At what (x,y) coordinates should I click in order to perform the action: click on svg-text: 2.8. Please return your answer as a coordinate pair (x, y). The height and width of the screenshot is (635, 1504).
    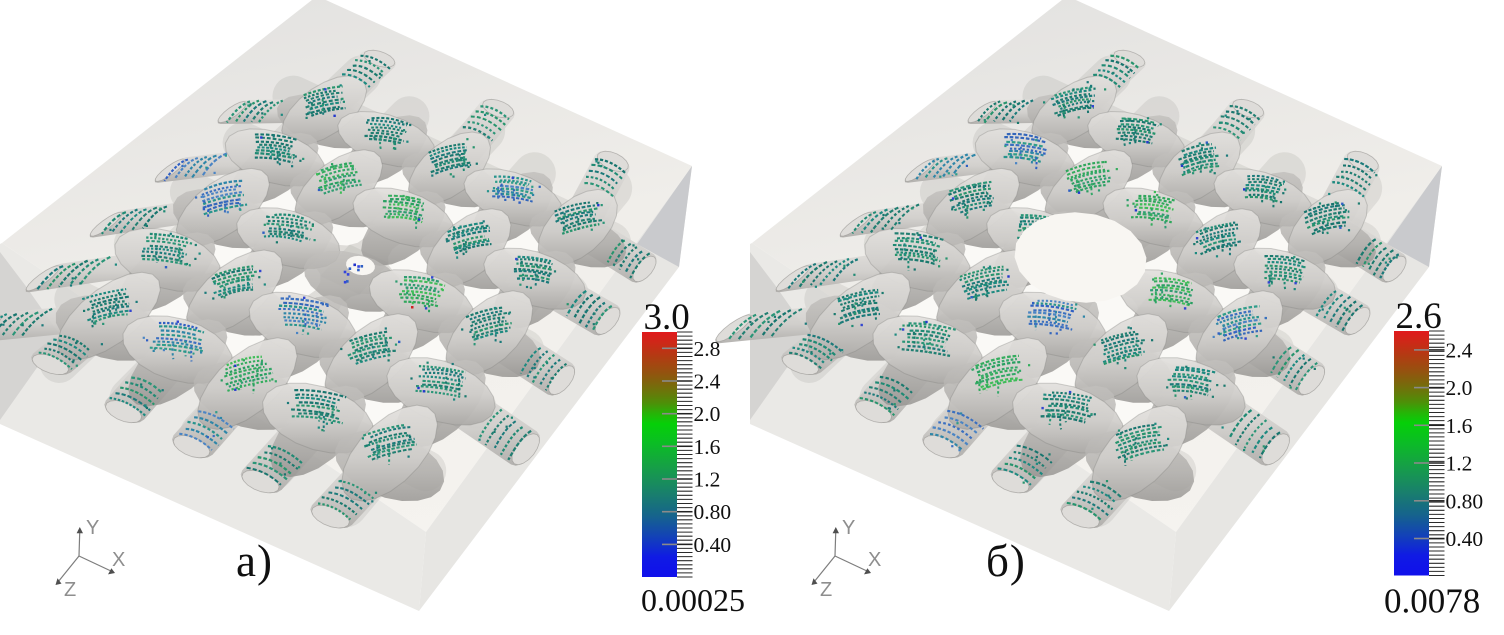
    Looking at the image, I should click on (707, 349).